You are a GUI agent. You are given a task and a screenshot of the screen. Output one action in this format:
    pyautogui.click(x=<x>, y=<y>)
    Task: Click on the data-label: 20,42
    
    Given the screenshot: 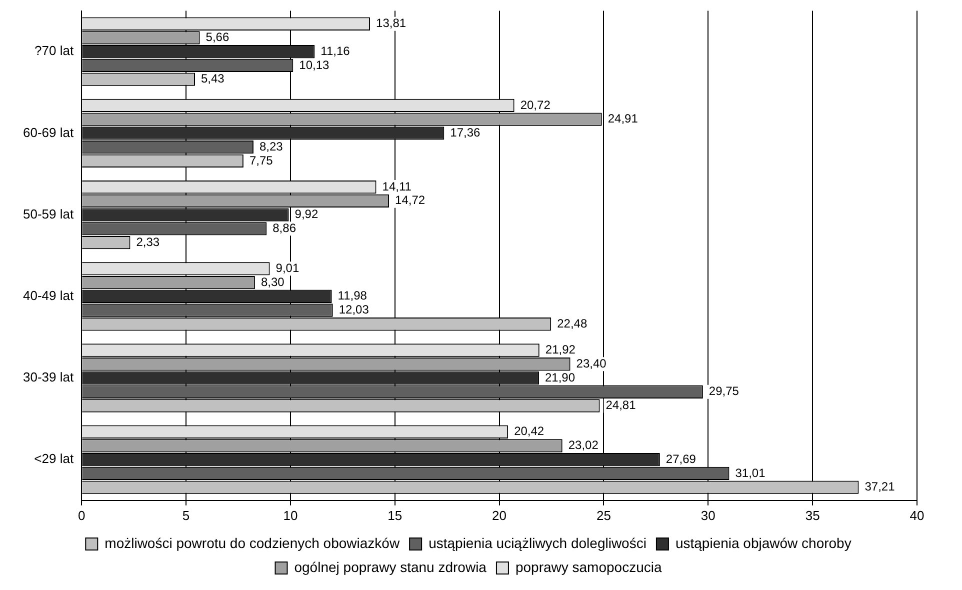 What is the action you would take?
    pyautogui.click(x=529, y=431)
    